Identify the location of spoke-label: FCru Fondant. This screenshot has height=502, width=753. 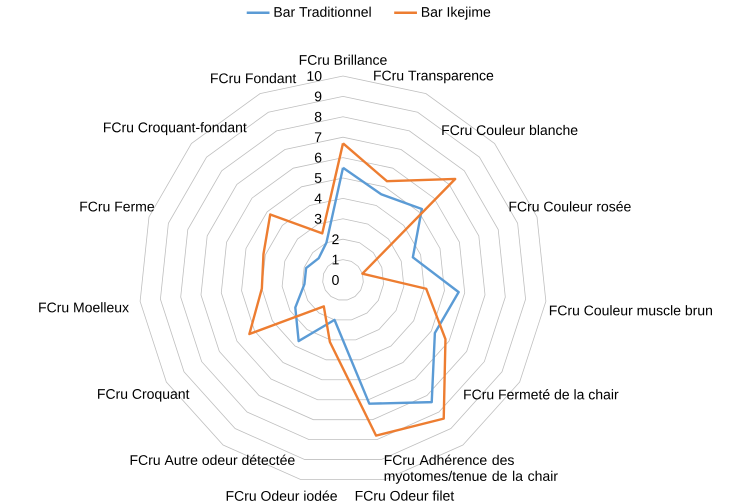
(253, 78).